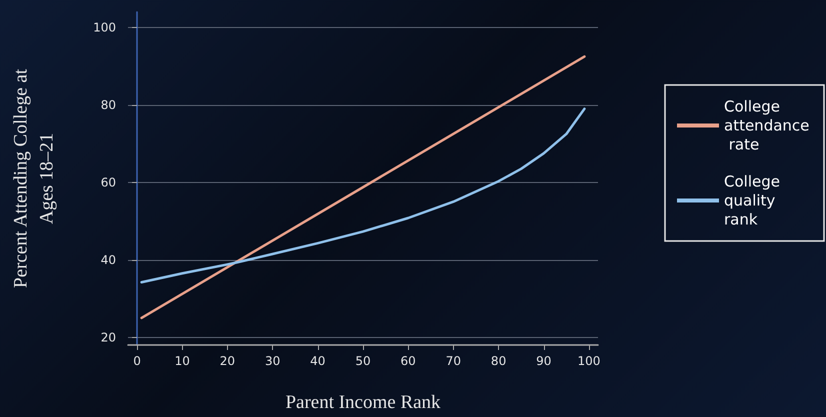 This screenshot has width=826, height=417. What do you see at coordinates (498, 361) in the screenshot?
I see `x-tick-label: 80` at bounding box center [498, 361].